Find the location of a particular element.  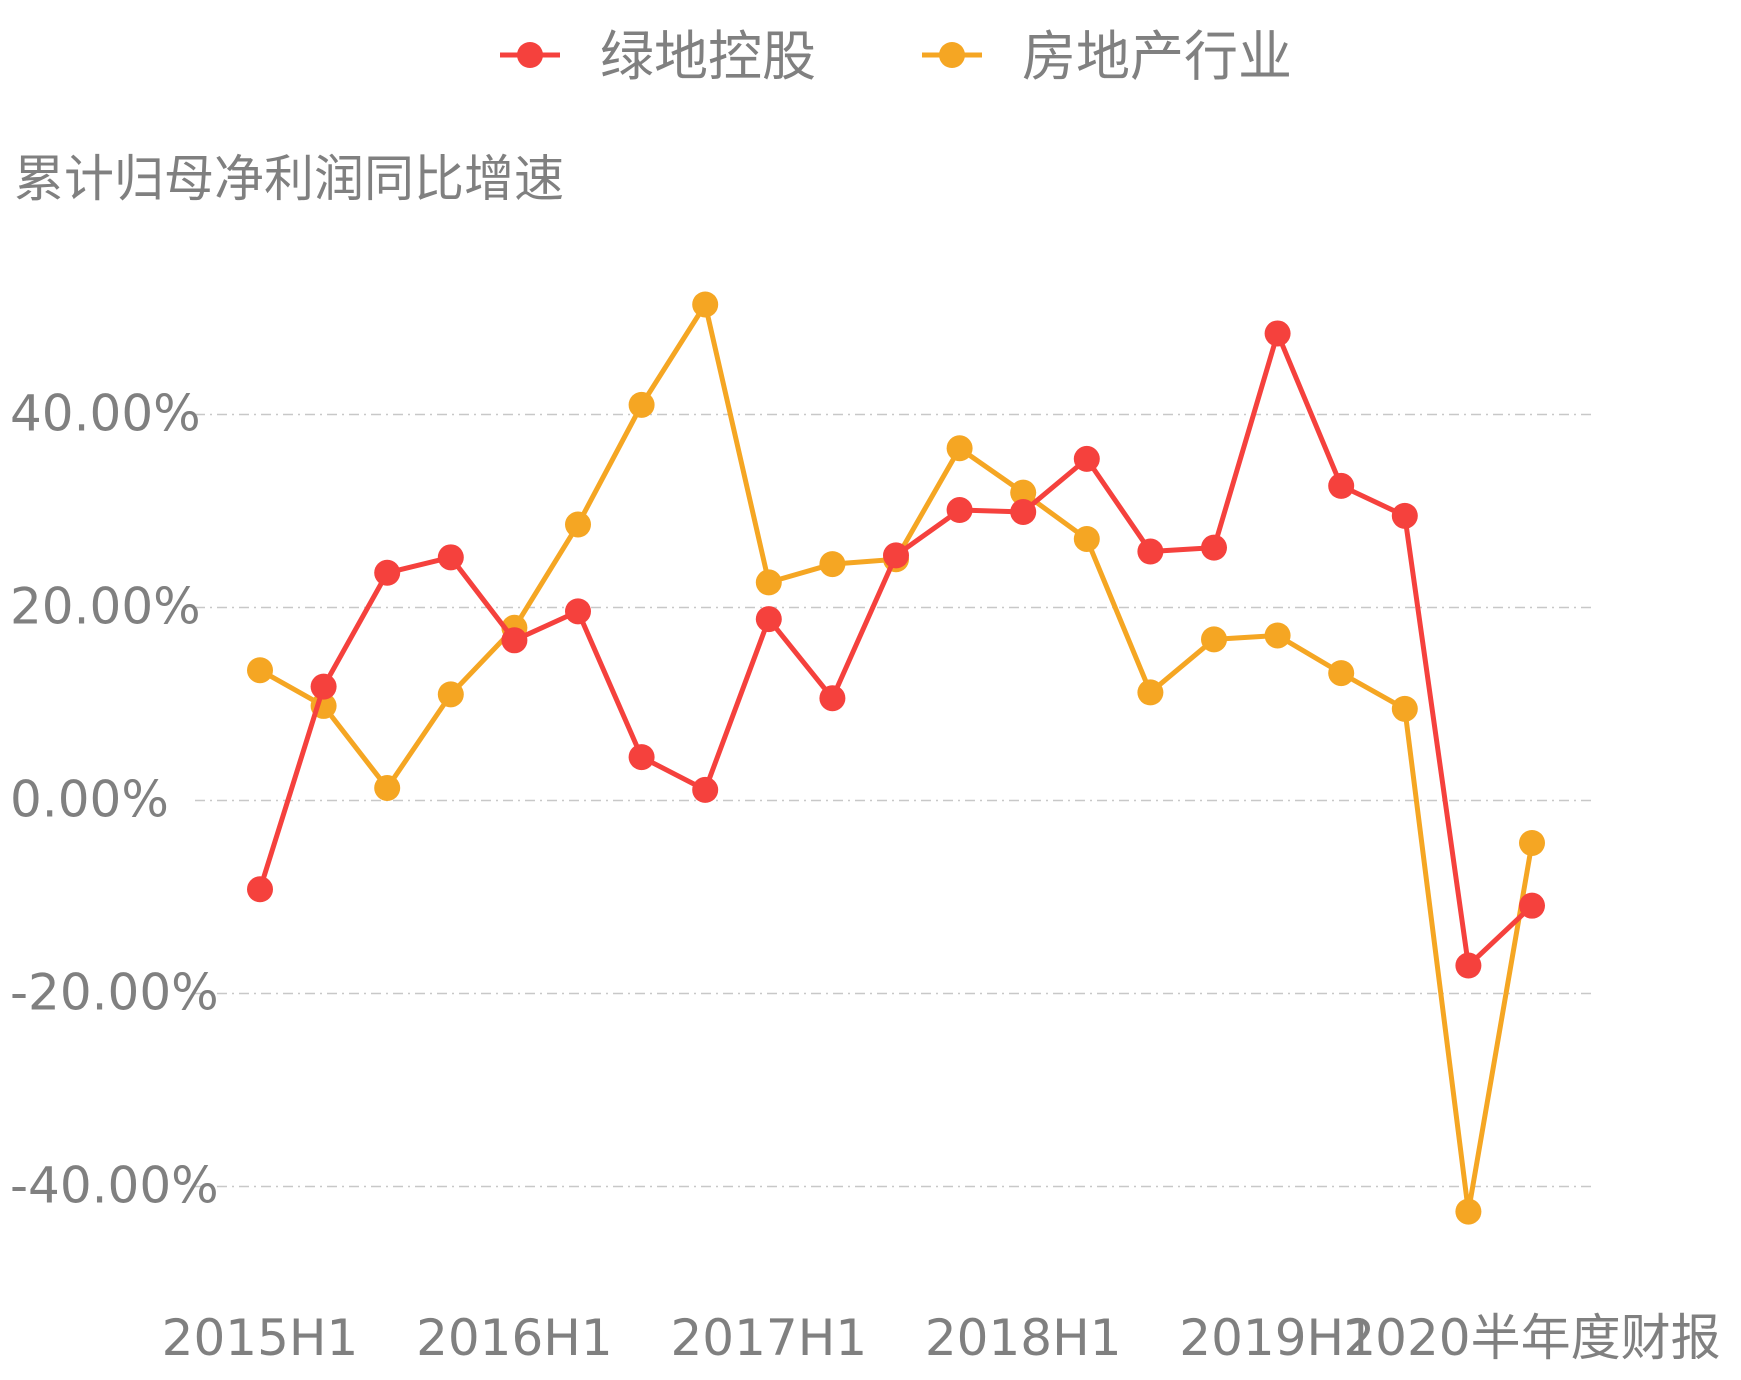

x-tick-label-4: 2019H1 is located at coordinates (1277, 1338).